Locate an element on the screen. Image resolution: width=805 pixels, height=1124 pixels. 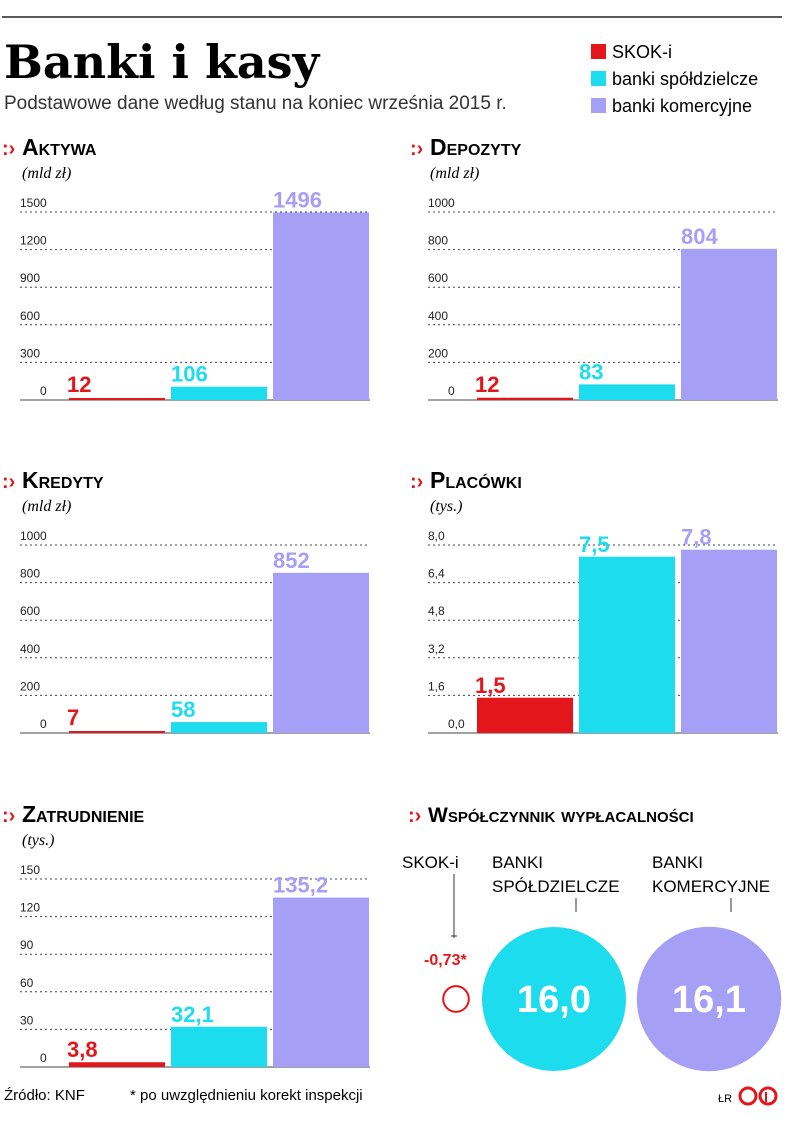
y-tick-label: 1500 is located at coordinates (33, 203).